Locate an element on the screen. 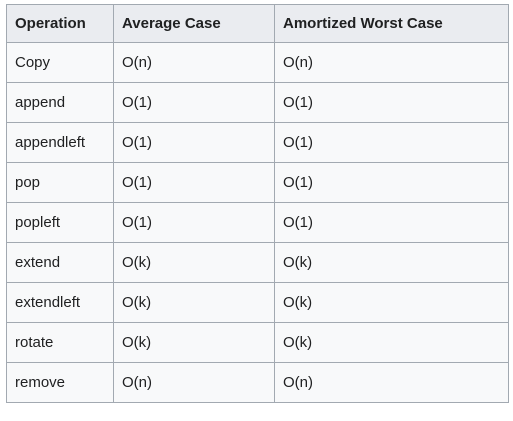 This screenshot has width=513, height=421. cell-operation: Copy is located at coordinates (60, 62).